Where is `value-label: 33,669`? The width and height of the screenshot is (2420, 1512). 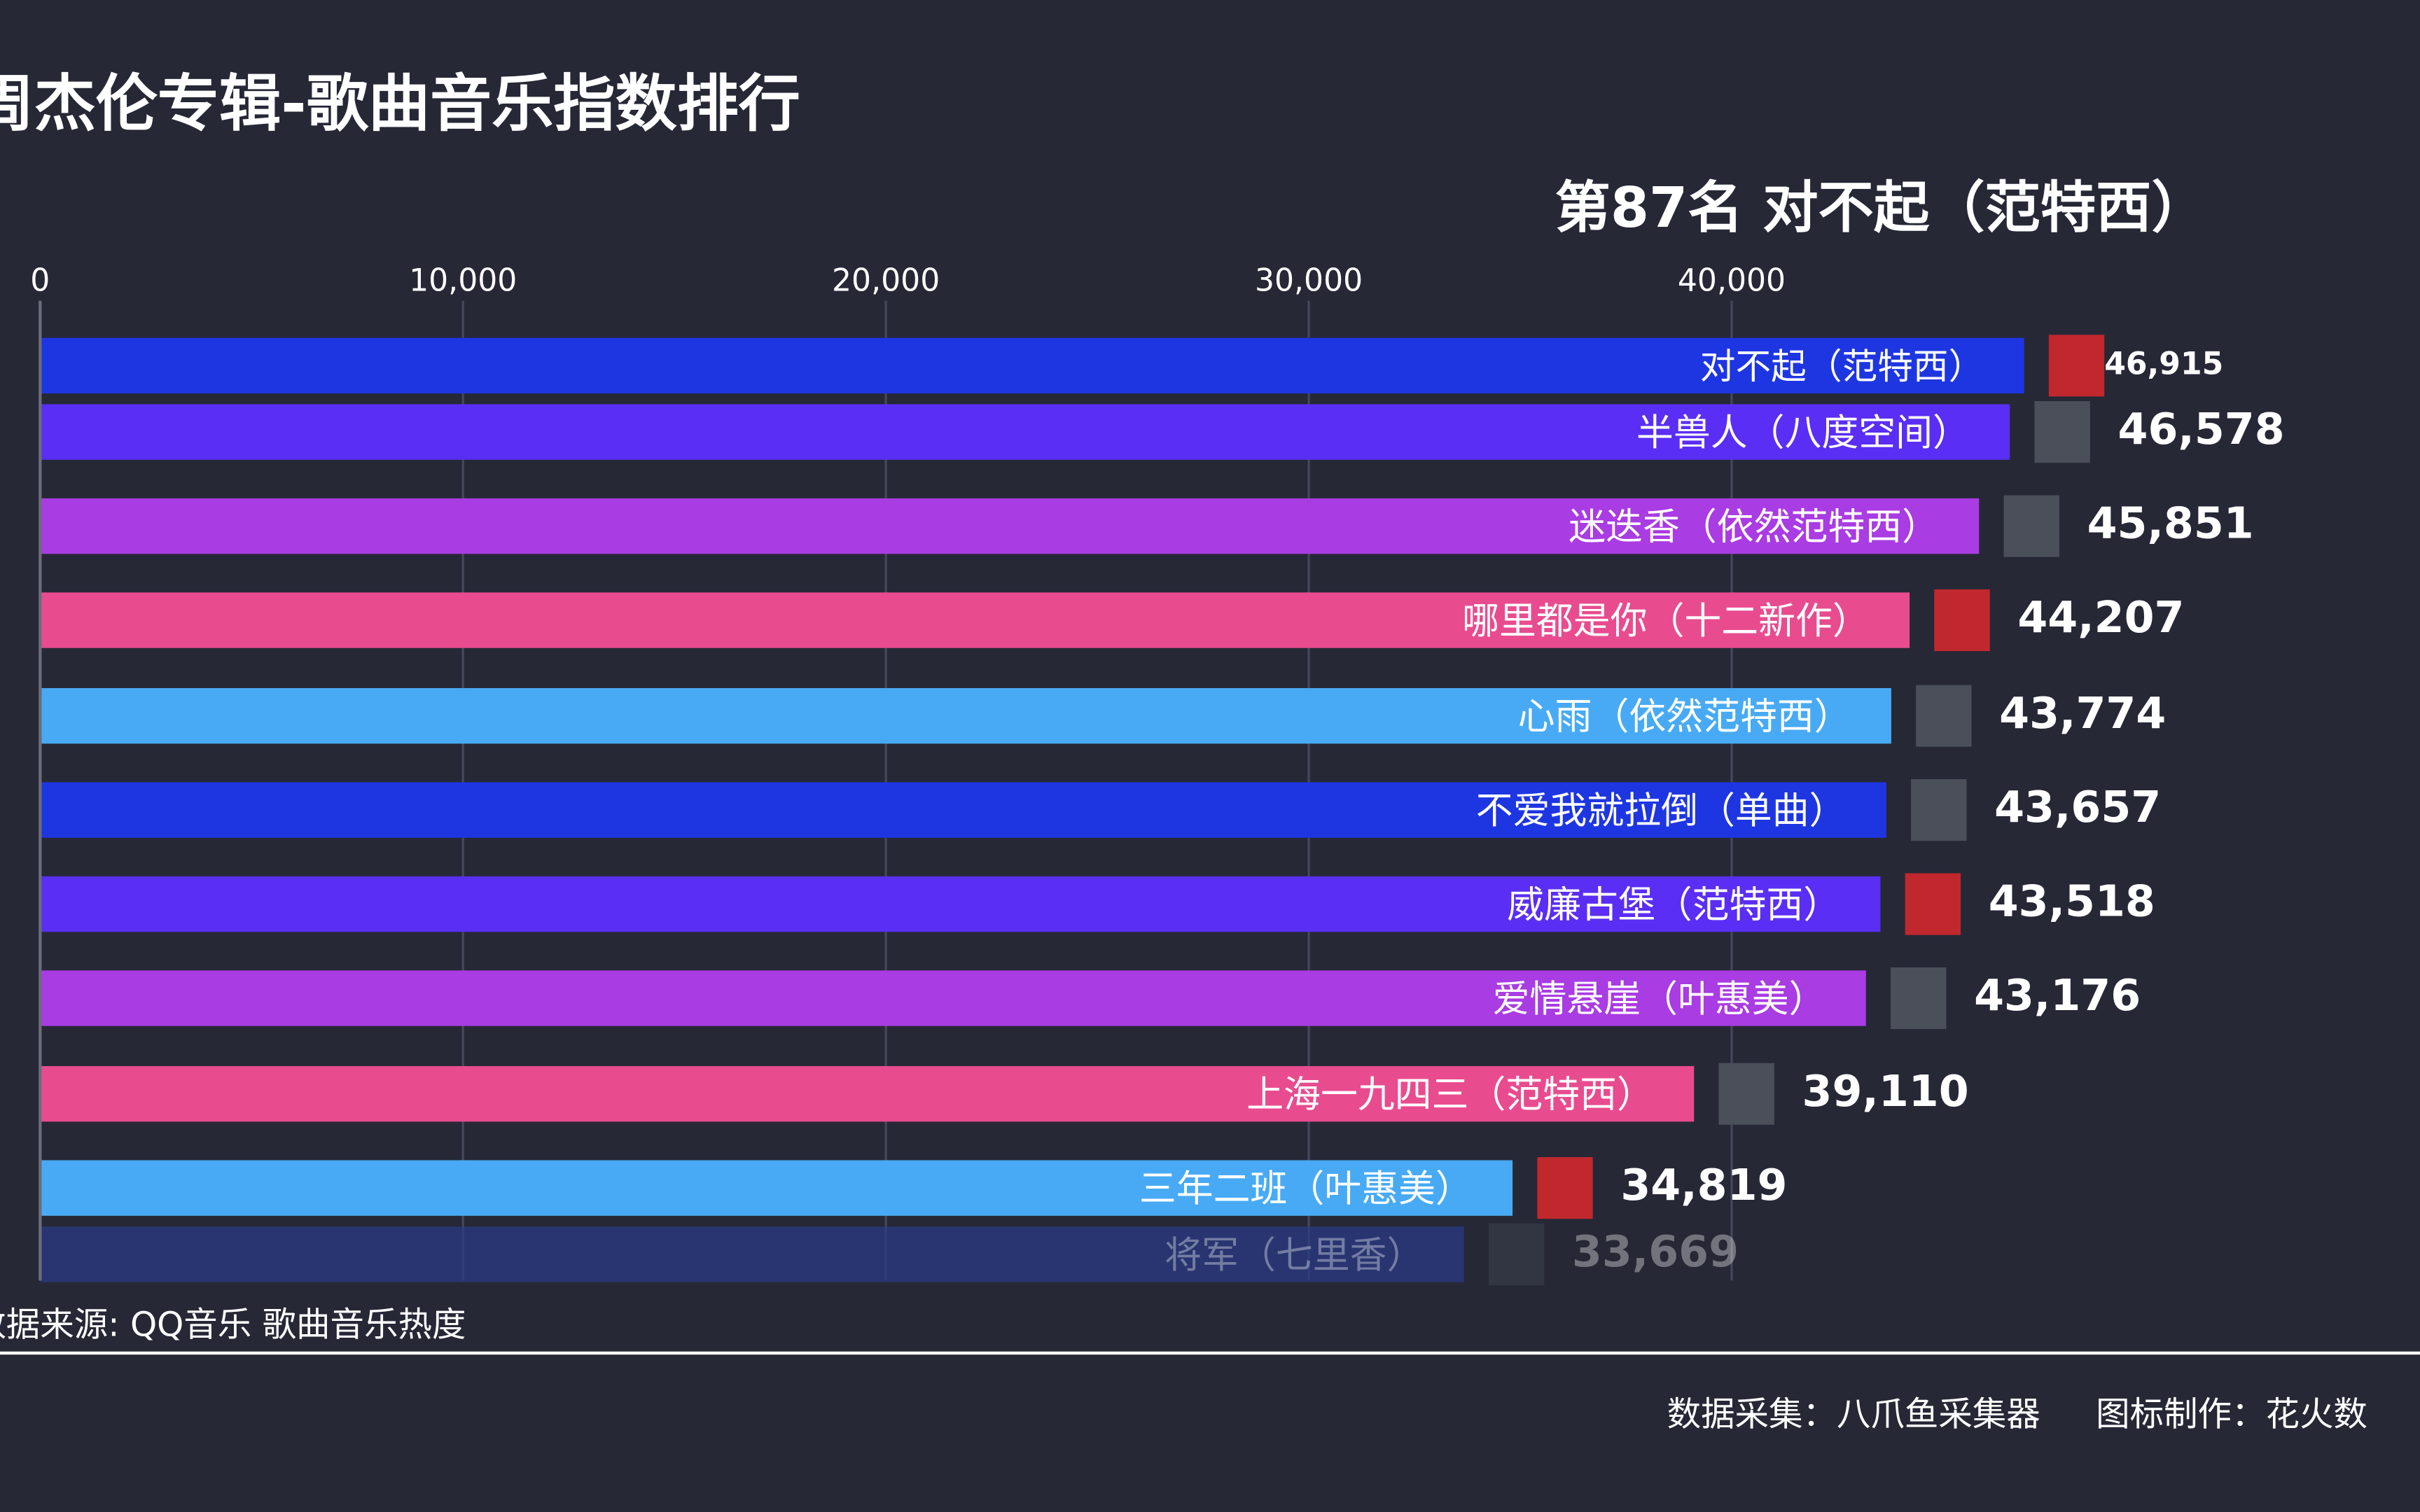 value-label: 33,669 is located at coordinates (1655, 1251).